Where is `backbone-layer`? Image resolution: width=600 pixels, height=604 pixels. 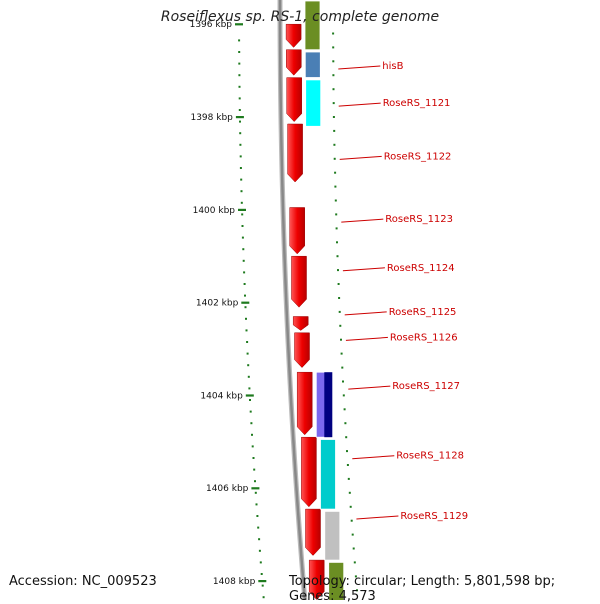 backbone-layer is located at coordinates (292, 300).